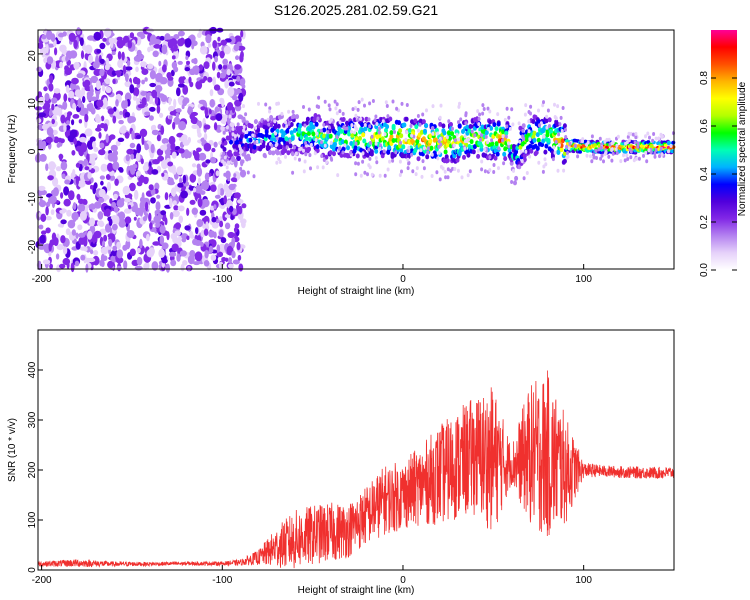 The height and width of the screenshot is (600, 750). Describe the element at coordinates (724, 150) in the screenshot. I see `colorbar-gradient` at that location.